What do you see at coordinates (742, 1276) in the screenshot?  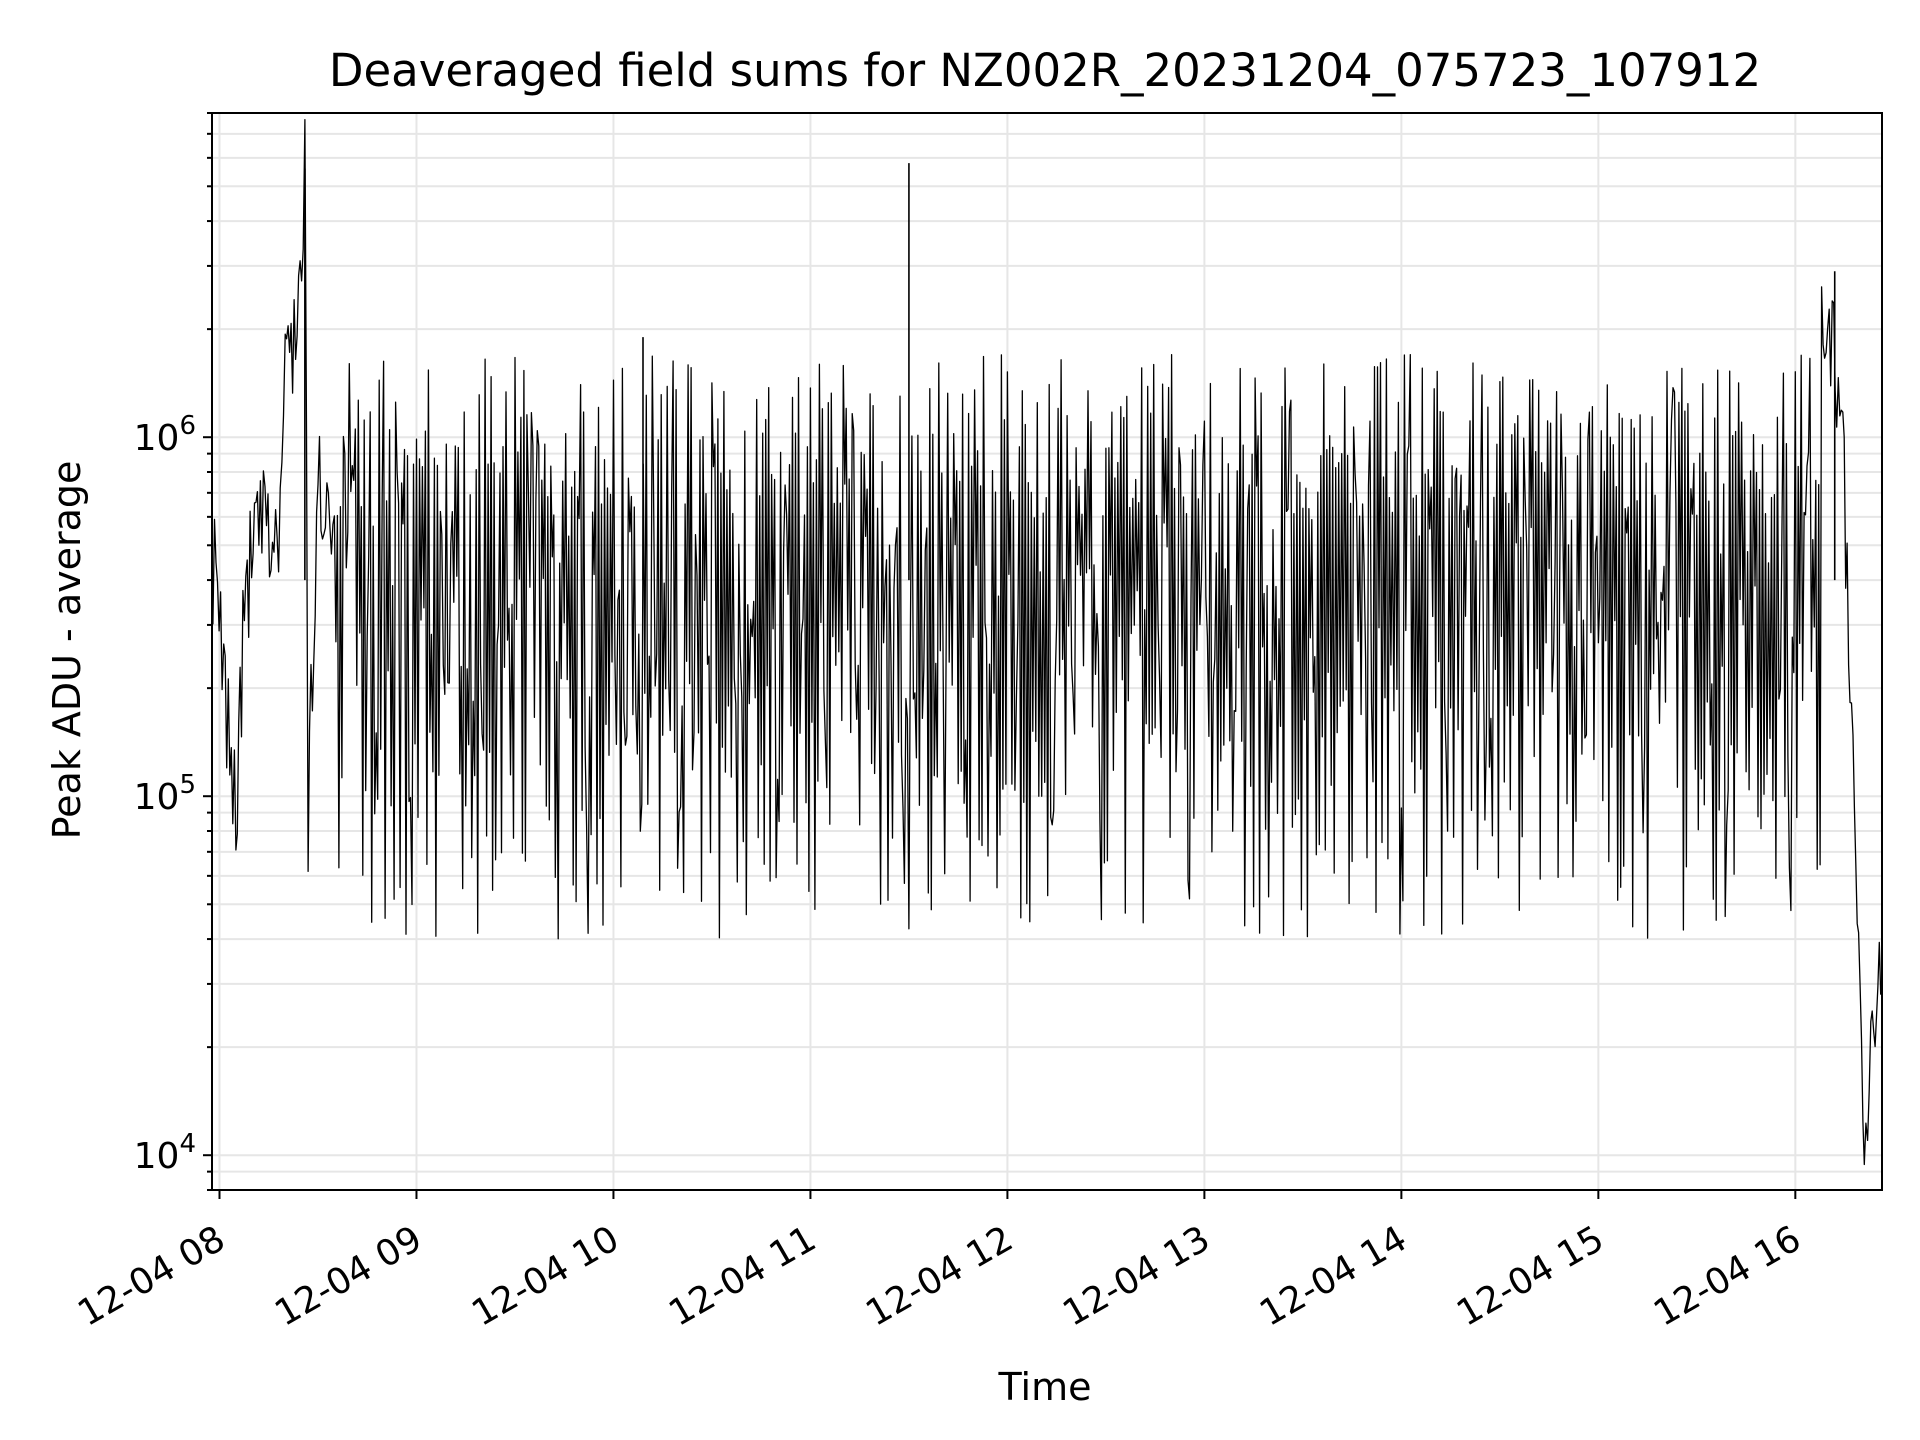 I see `x-tick-label: 12-04 11` at bounding box center [742, 1276].